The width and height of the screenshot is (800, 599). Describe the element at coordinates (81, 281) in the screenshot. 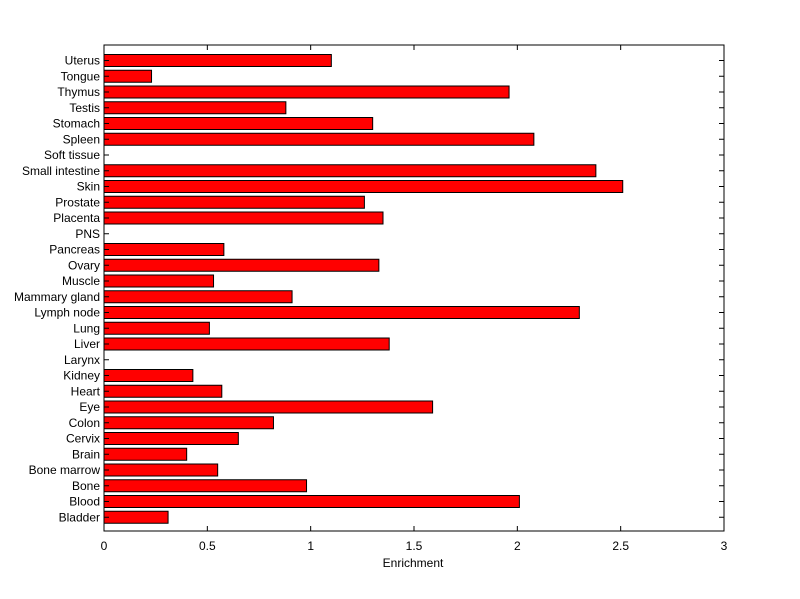

I see `y-tick-label: Muscle` at that location.